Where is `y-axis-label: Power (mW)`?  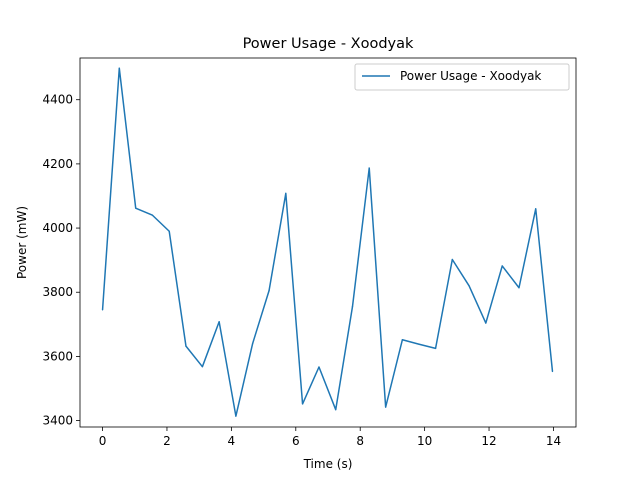
y-axis-label: Power (mW) is located at coordinates (22, 242).